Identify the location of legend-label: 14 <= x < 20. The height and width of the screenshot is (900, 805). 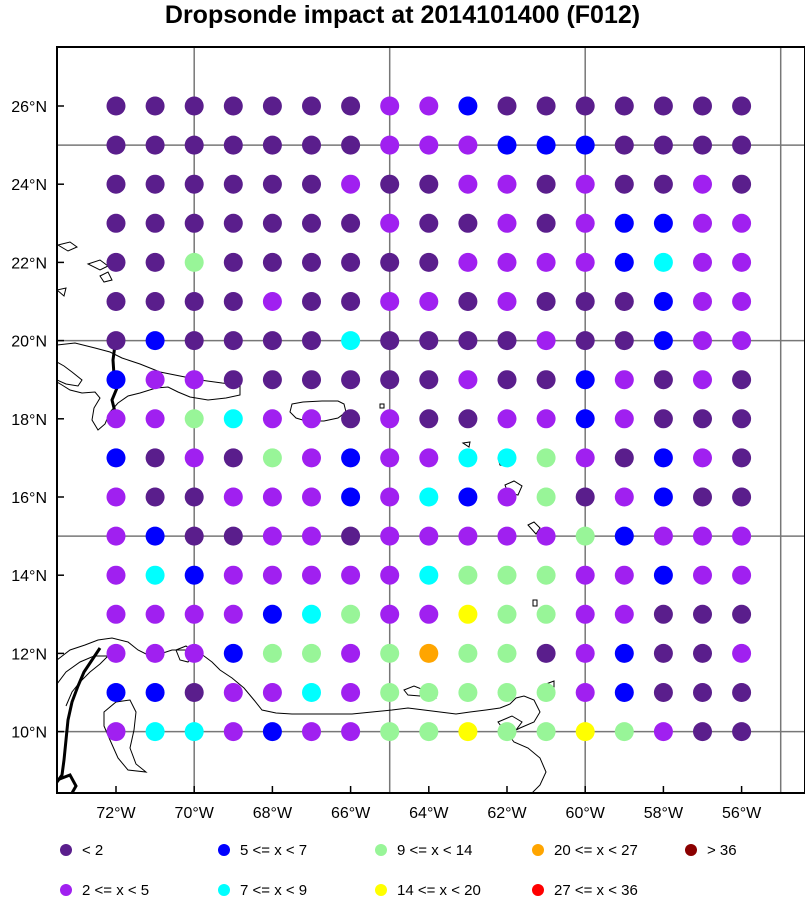
(439, 890).